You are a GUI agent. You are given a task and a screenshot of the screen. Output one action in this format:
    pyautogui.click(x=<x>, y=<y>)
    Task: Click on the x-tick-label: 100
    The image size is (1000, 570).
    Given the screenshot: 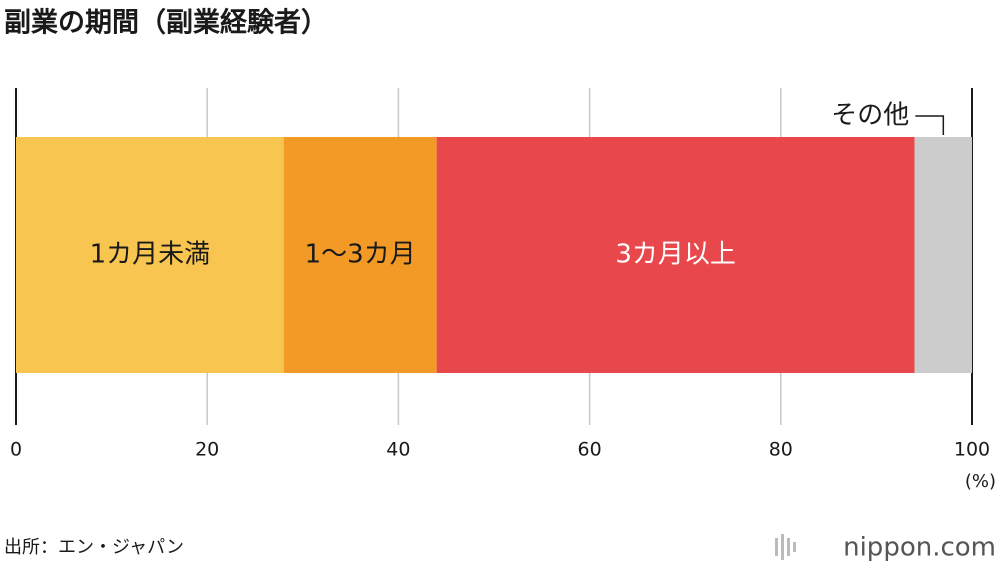 What is the action you would take?
    pyautogui.click(x=972, y=450)
    